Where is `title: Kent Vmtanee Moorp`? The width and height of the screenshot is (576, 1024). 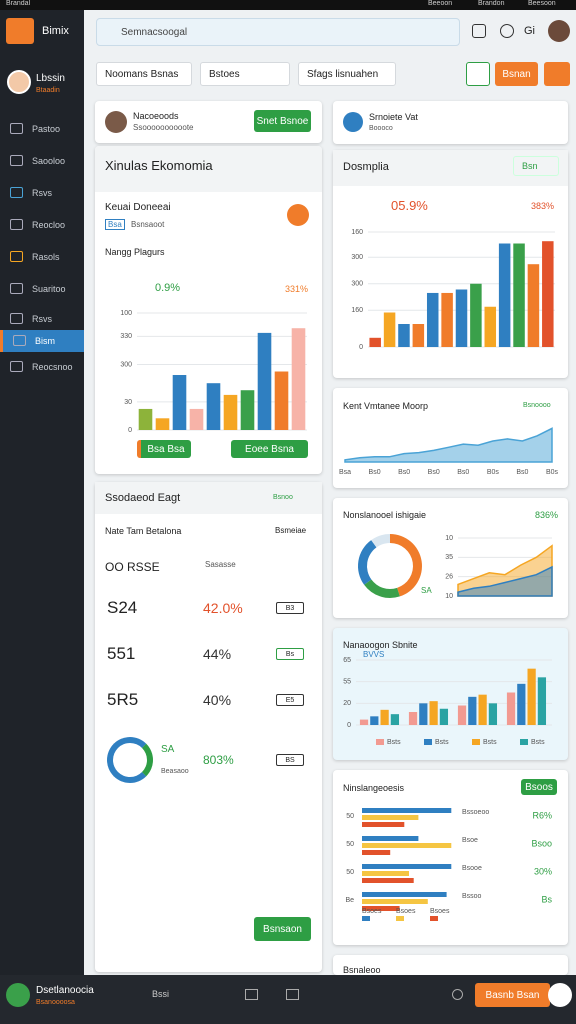
title: Kent Vmtanee Moorp is located at coordinates (386, 406).